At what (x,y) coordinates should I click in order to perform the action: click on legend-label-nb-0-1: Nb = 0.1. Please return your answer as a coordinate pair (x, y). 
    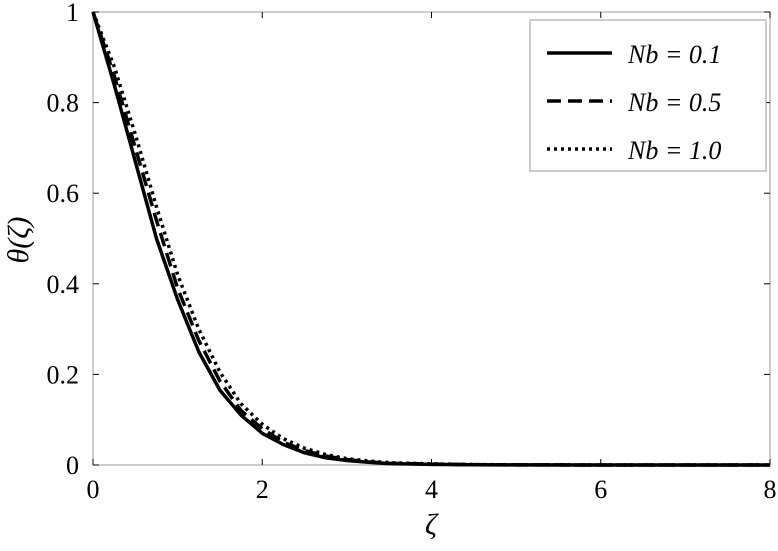
    Looking at the image, I should click on (674, 54).